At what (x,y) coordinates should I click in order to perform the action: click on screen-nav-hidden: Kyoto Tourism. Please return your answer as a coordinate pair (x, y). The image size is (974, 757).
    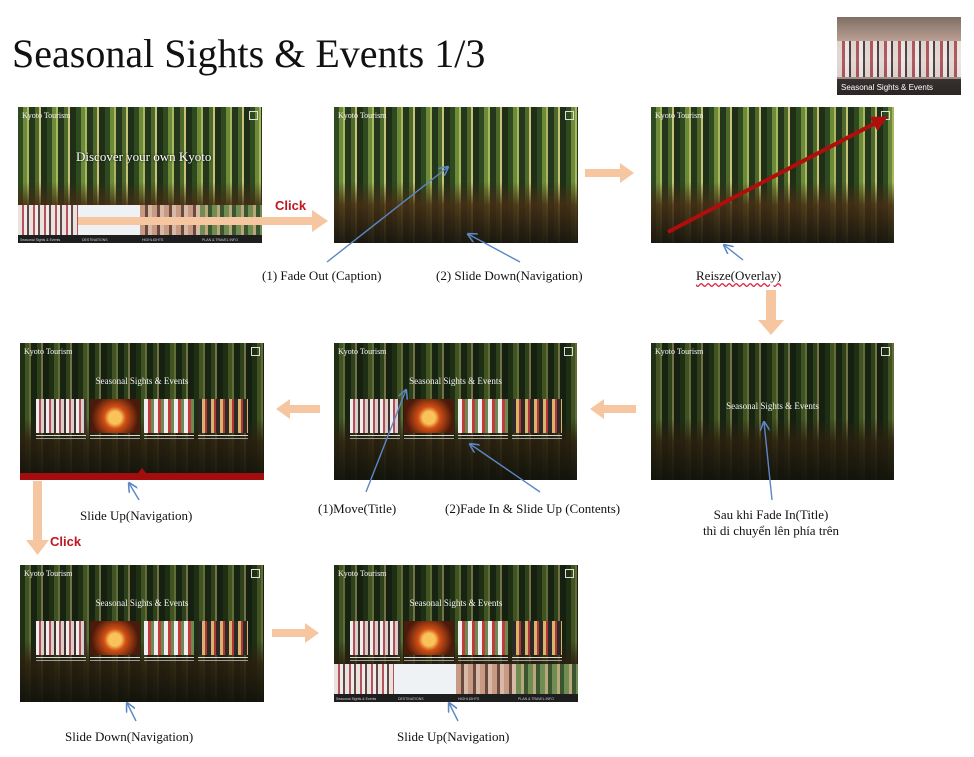
    Looking at the image, I should click on (456, 175).